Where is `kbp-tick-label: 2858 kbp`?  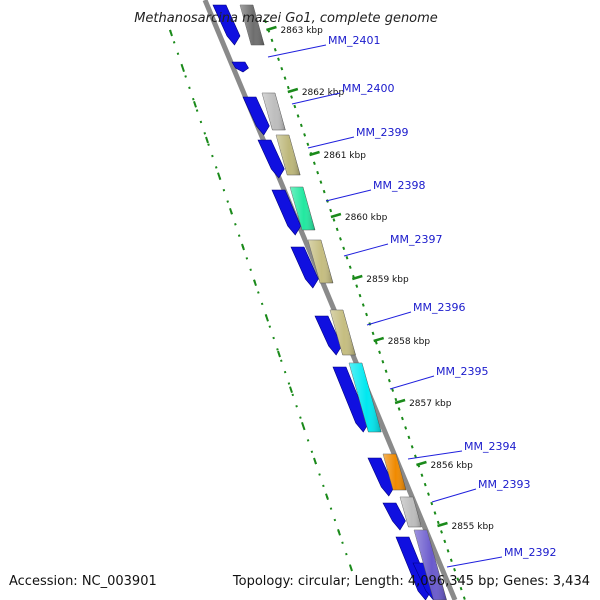 kbp-tick-label: 2858 kbp is located at coordinates (409, 342).